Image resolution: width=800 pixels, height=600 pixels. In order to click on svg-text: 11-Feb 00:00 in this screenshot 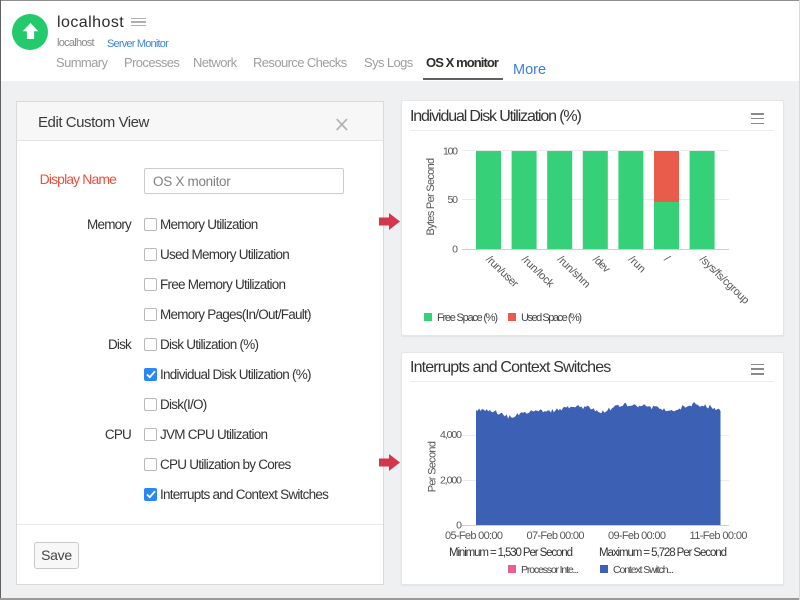, I will do `click(719, 536)`.